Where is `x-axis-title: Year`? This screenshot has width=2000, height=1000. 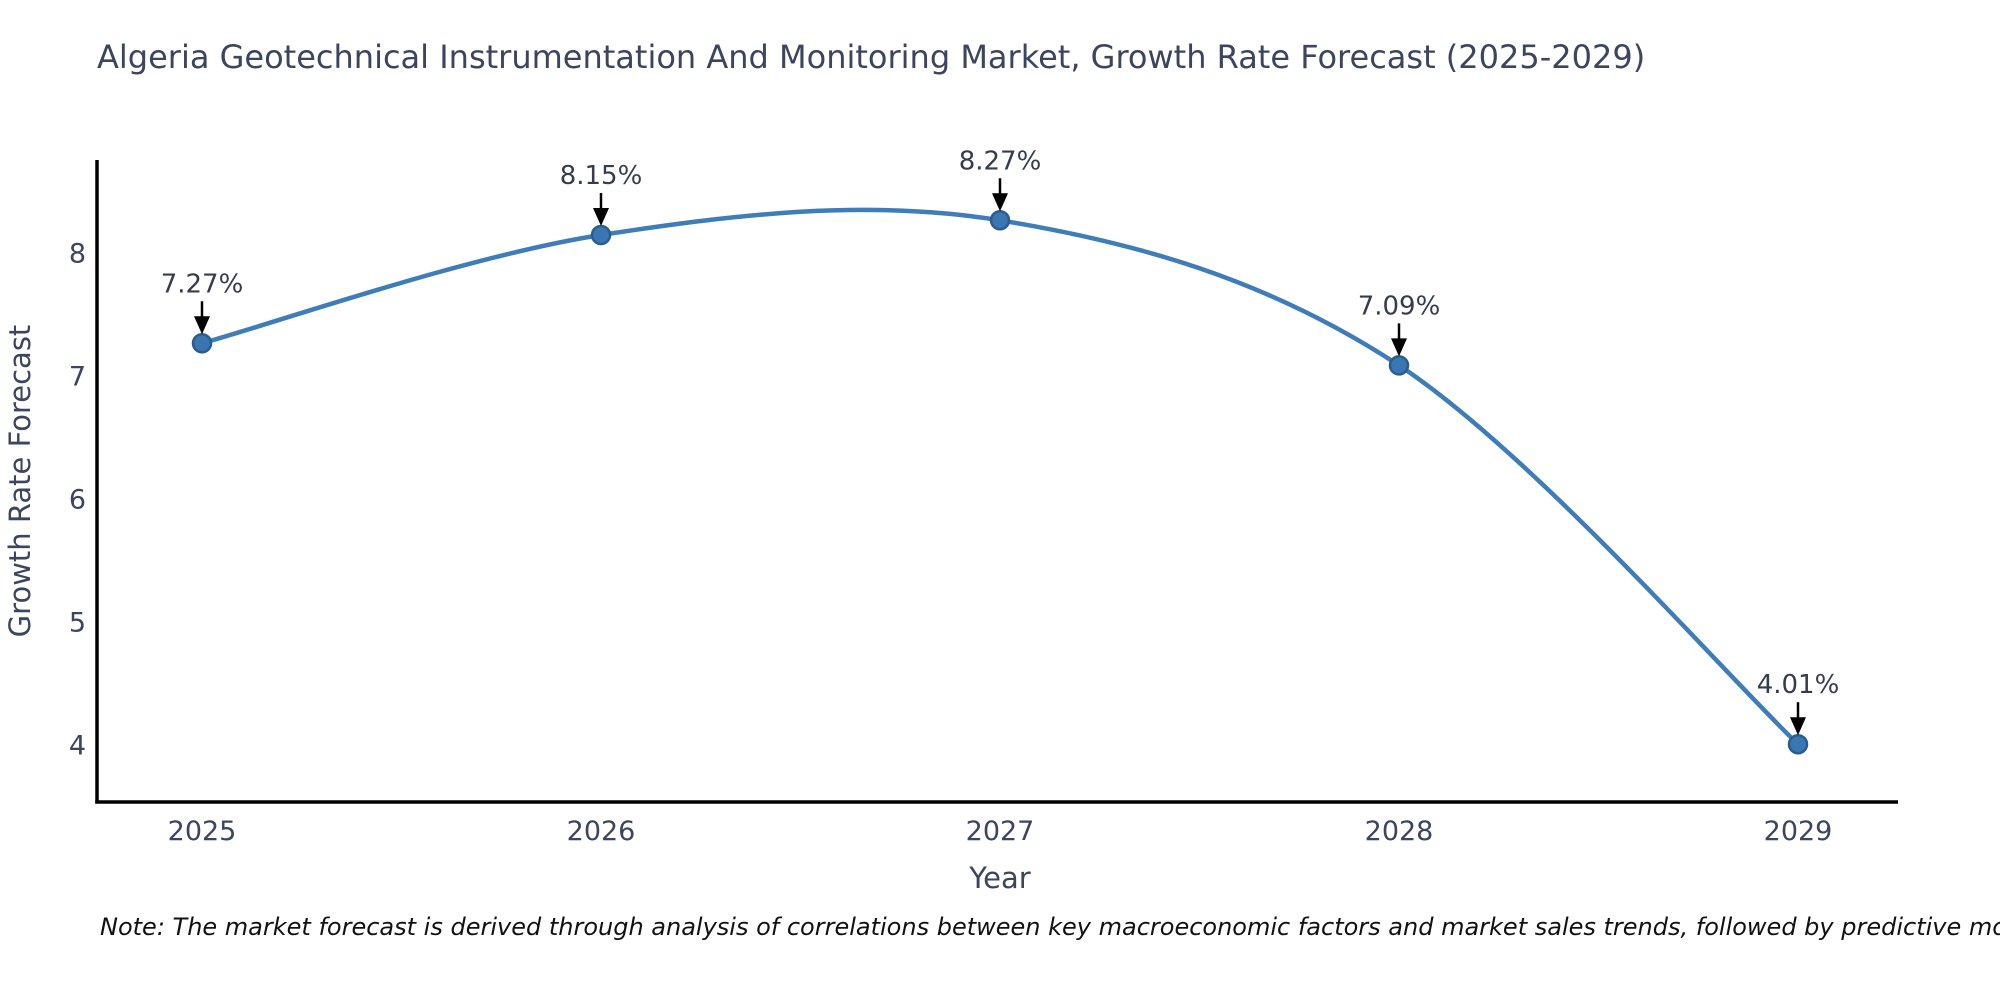 x-axis-title: Year is located at coordinates (999, 878).